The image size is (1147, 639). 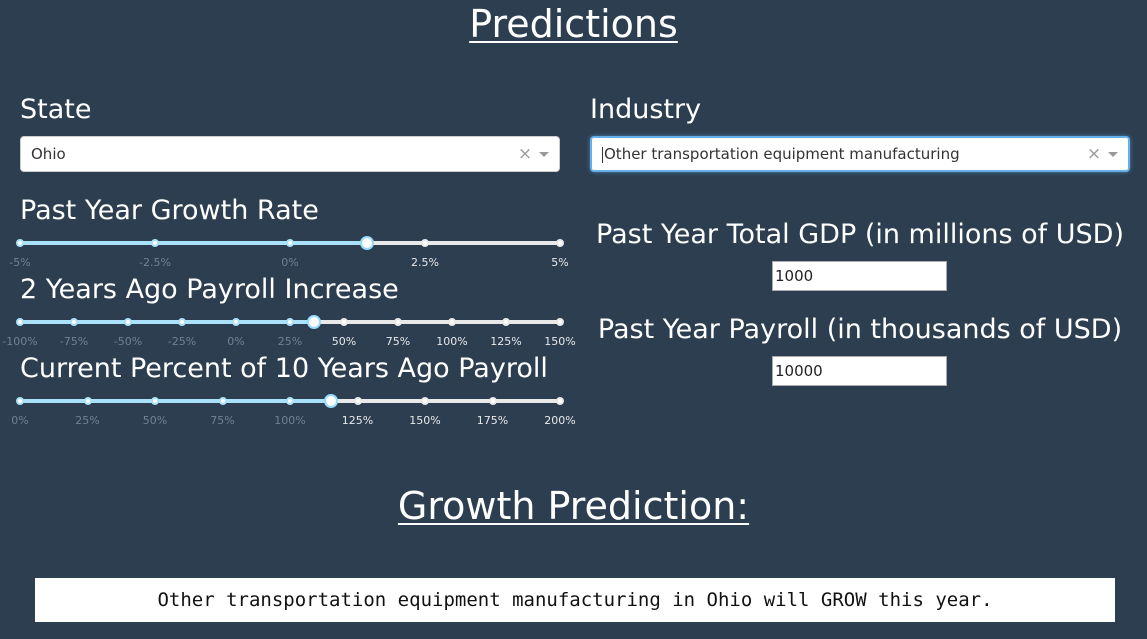 I want to click on slider-mark-label: -5%, so click(x=20, y=262).